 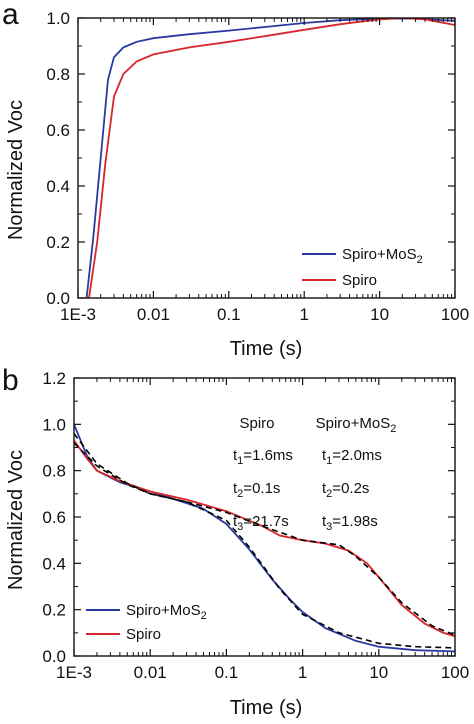 I want to click on panel-b-x-tick-label: 10, so click(x=378, y=672).